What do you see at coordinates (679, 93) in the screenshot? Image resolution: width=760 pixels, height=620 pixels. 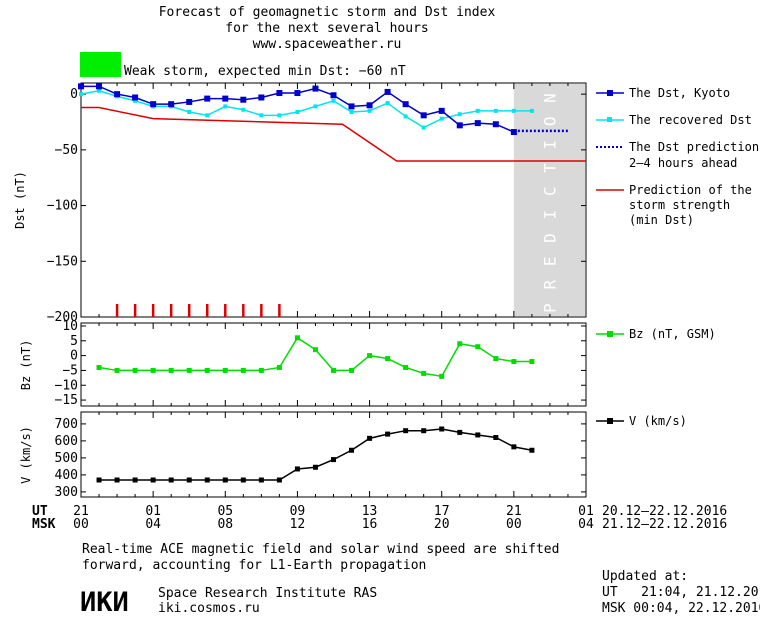 I see `legend-dst-kyoto: The Dst, Kyoto` at bounding box center [679, 93].